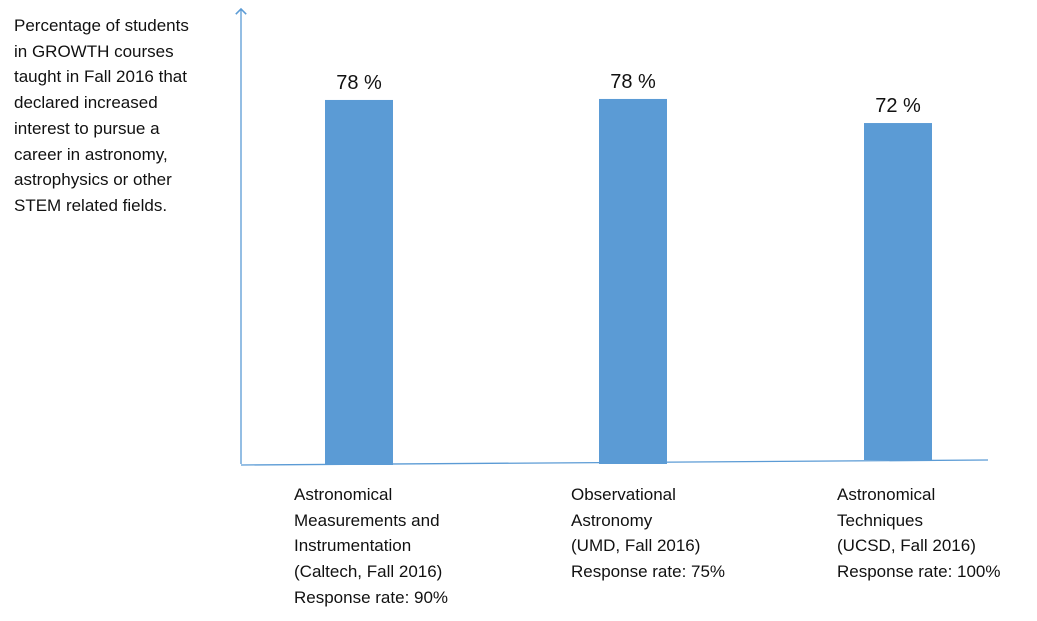  Describe the element at coordinates (898, 106) in the screenshot. I see `data-label-3: 72 %` at that location.